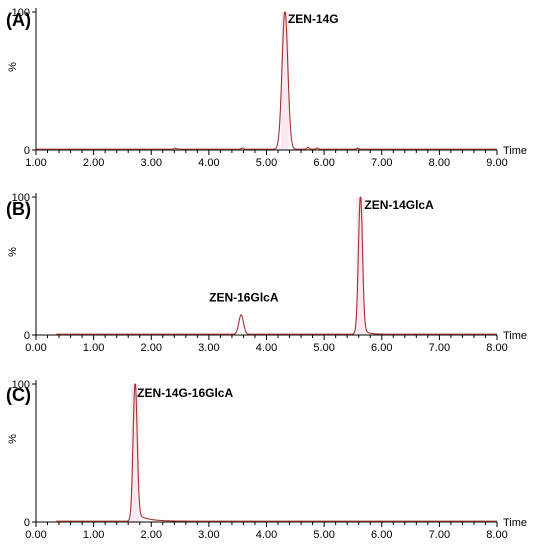 Image resolution: width=539 pixels, height=550 pixels. I want to click on peak-label: ZEN-14G-16GlcA, so click(185, 393).